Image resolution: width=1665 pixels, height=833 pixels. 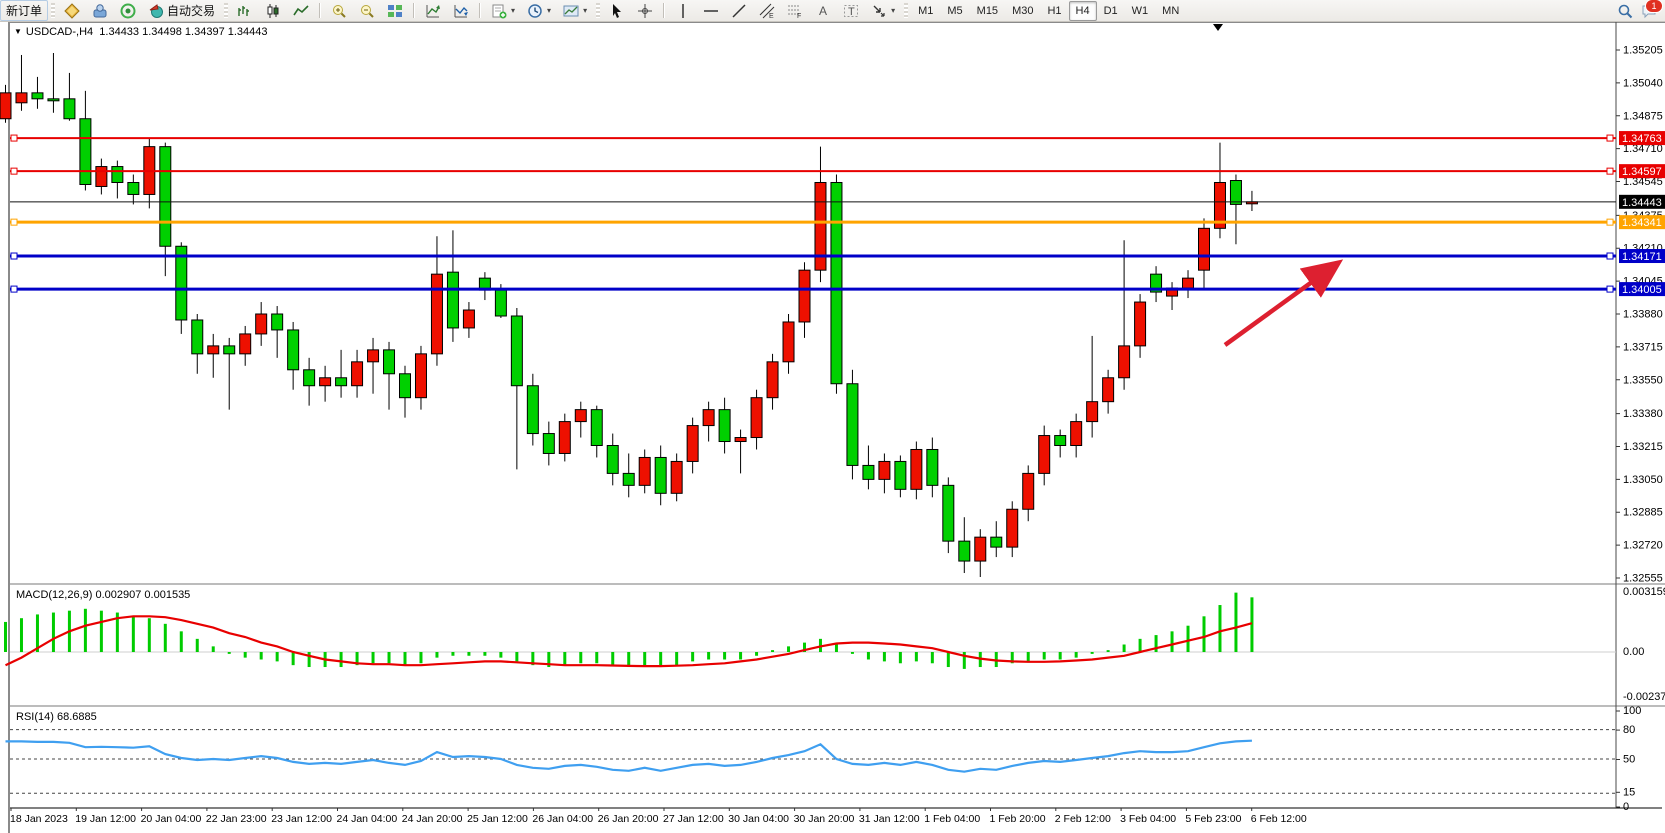 I want to click on price-badge-label: 1.34763, so click(x=1642, y=139).